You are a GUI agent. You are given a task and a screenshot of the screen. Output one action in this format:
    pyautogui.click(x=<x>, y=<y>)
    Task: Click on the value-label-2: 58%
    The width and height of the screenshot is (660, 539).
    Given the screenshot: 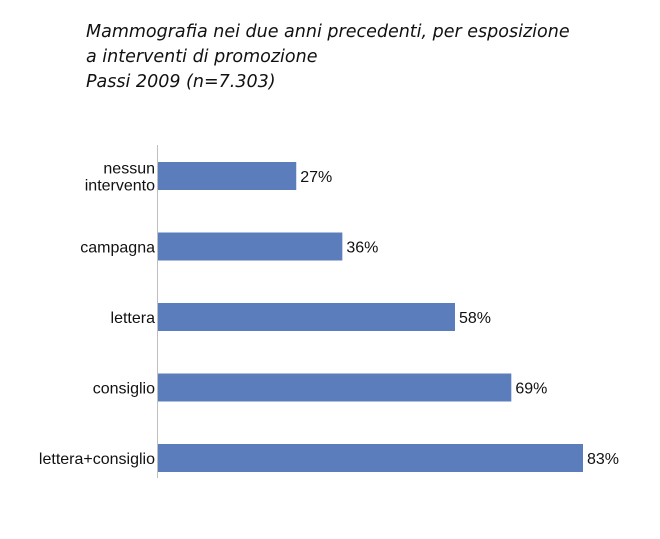 What is the action you would take?
    pyautogui.click(x=475, y=318)
    